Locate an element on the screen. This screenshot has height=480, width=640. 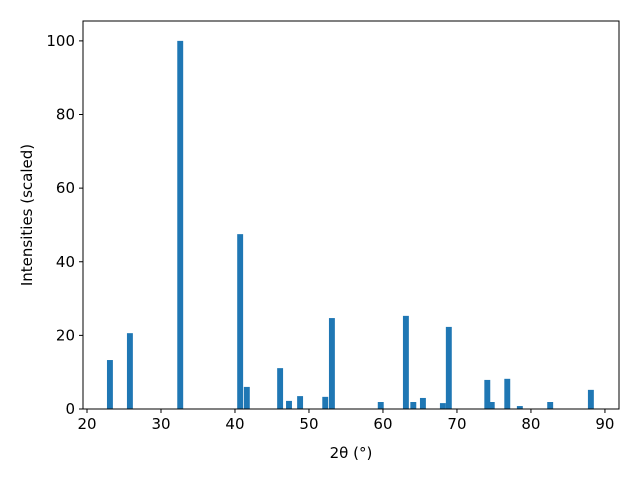
x-axis-label: 2θ (°) is located at coordinates (351, 453).